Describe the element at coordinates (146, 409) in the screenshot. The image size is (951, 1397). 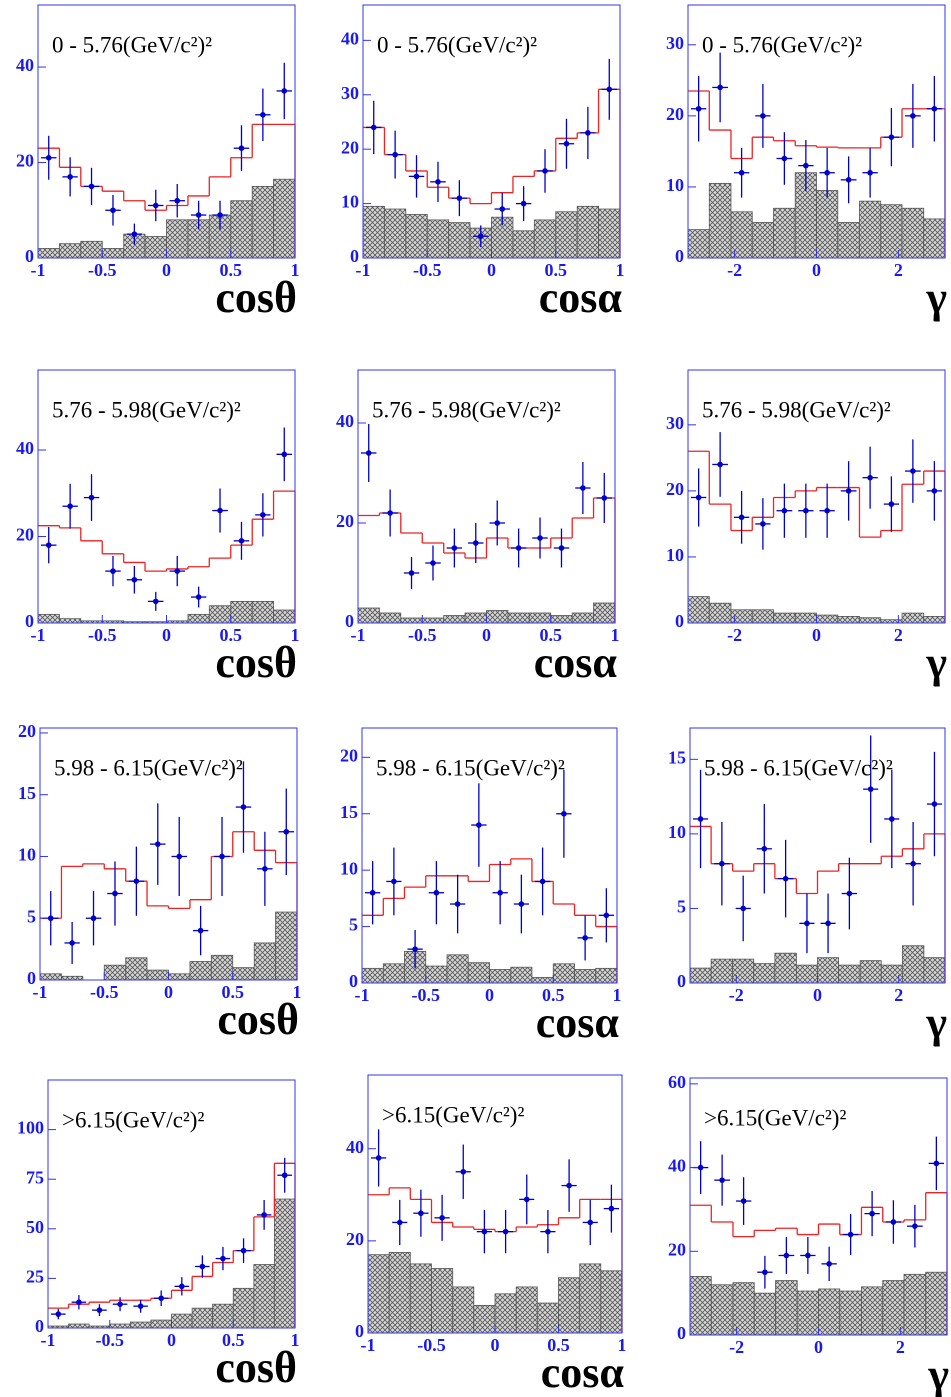
I see `panel-title: 5.76 - 5.98(GeV/c²)²` at that location.